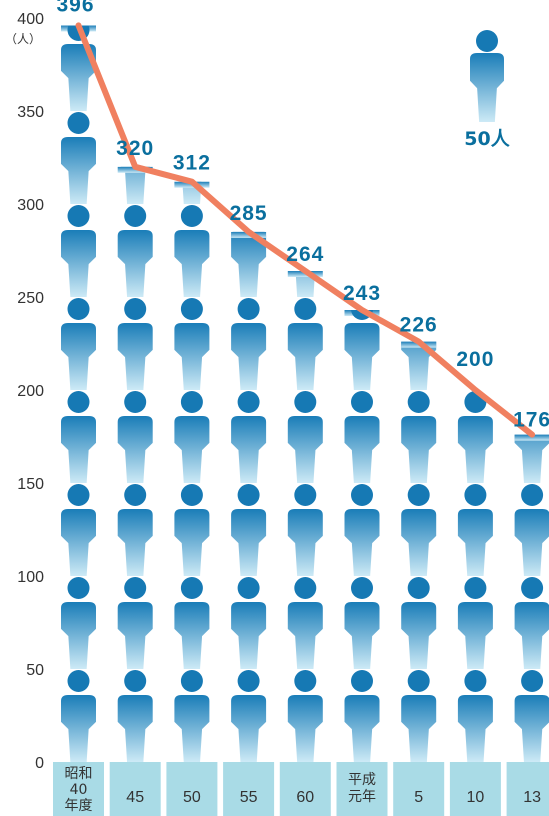 The height and width of the screenshot is (816, 549). I want to click on category-label: 年度, so click(79, 806).